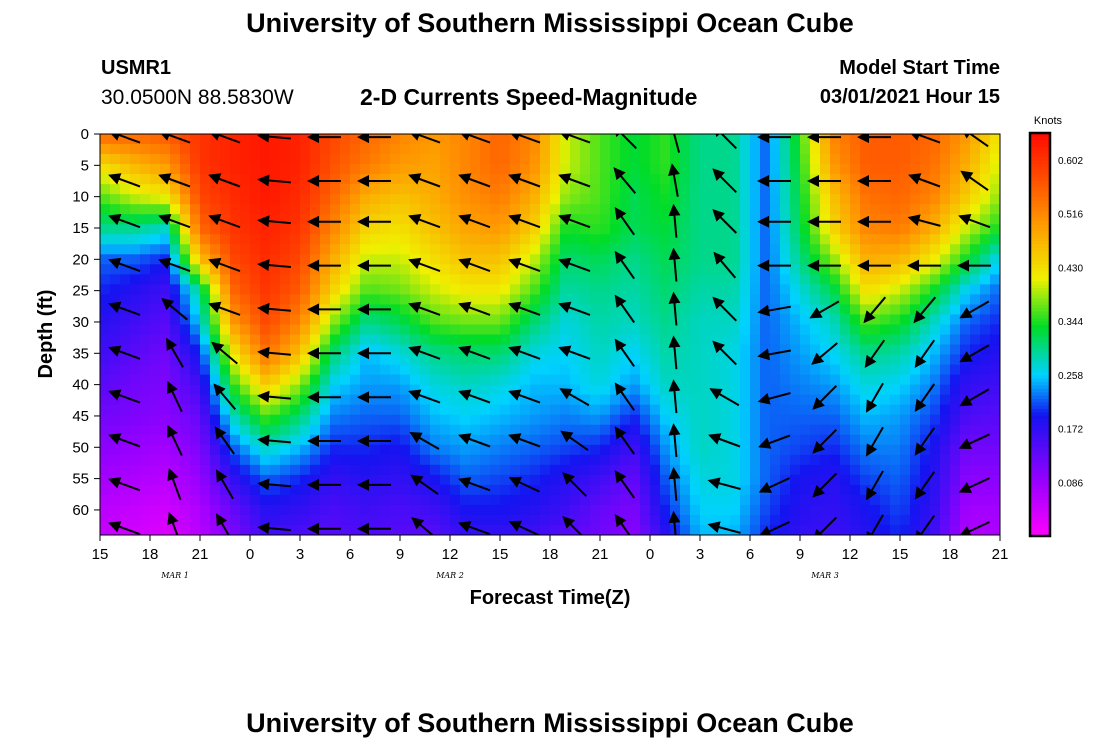 Image resolution: width=1100 pixels, height=750 pixels. Describe the element at coordinates (197, 97) in the screenshot. I see `station-coordinates: 30.0500N 88.5830W` at that location.